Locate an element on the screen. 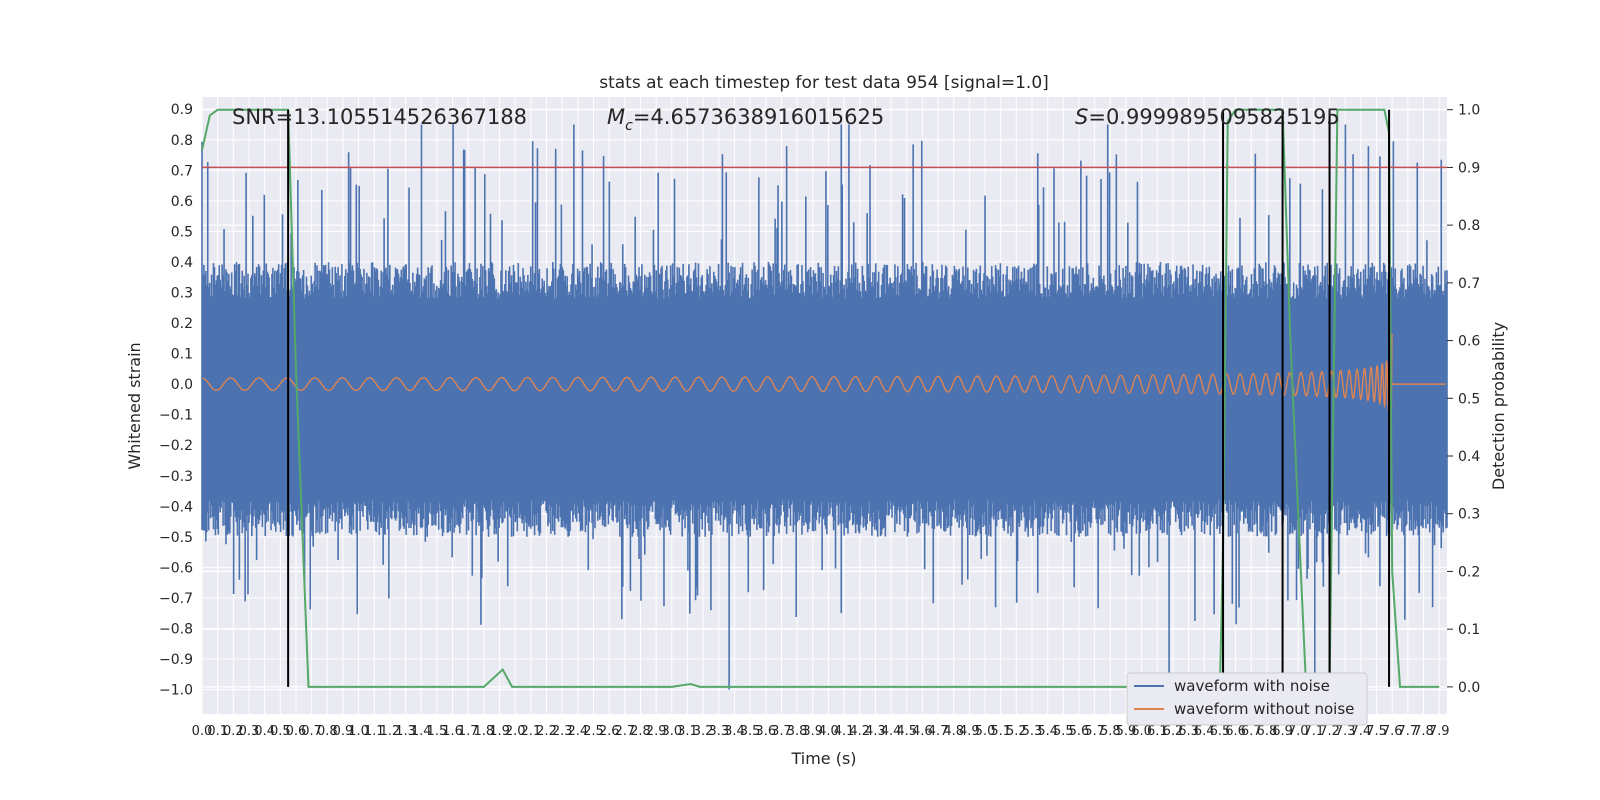 The width and height of the screenshot is (1600, 800). x-tick-label: 7.9 is located at coordinates (1439, 731).